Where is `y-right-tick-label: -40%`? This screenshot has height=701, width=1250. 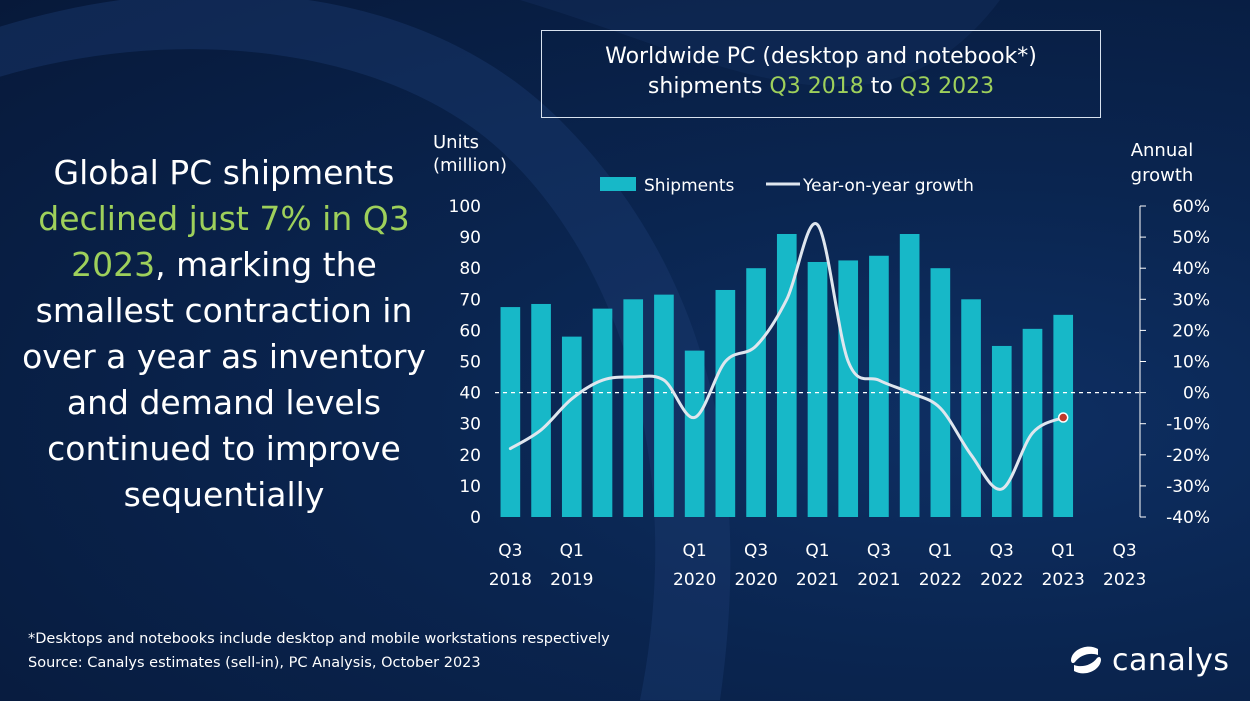 y-right-tick-label: -40% is located at coordinates (1188, 518).